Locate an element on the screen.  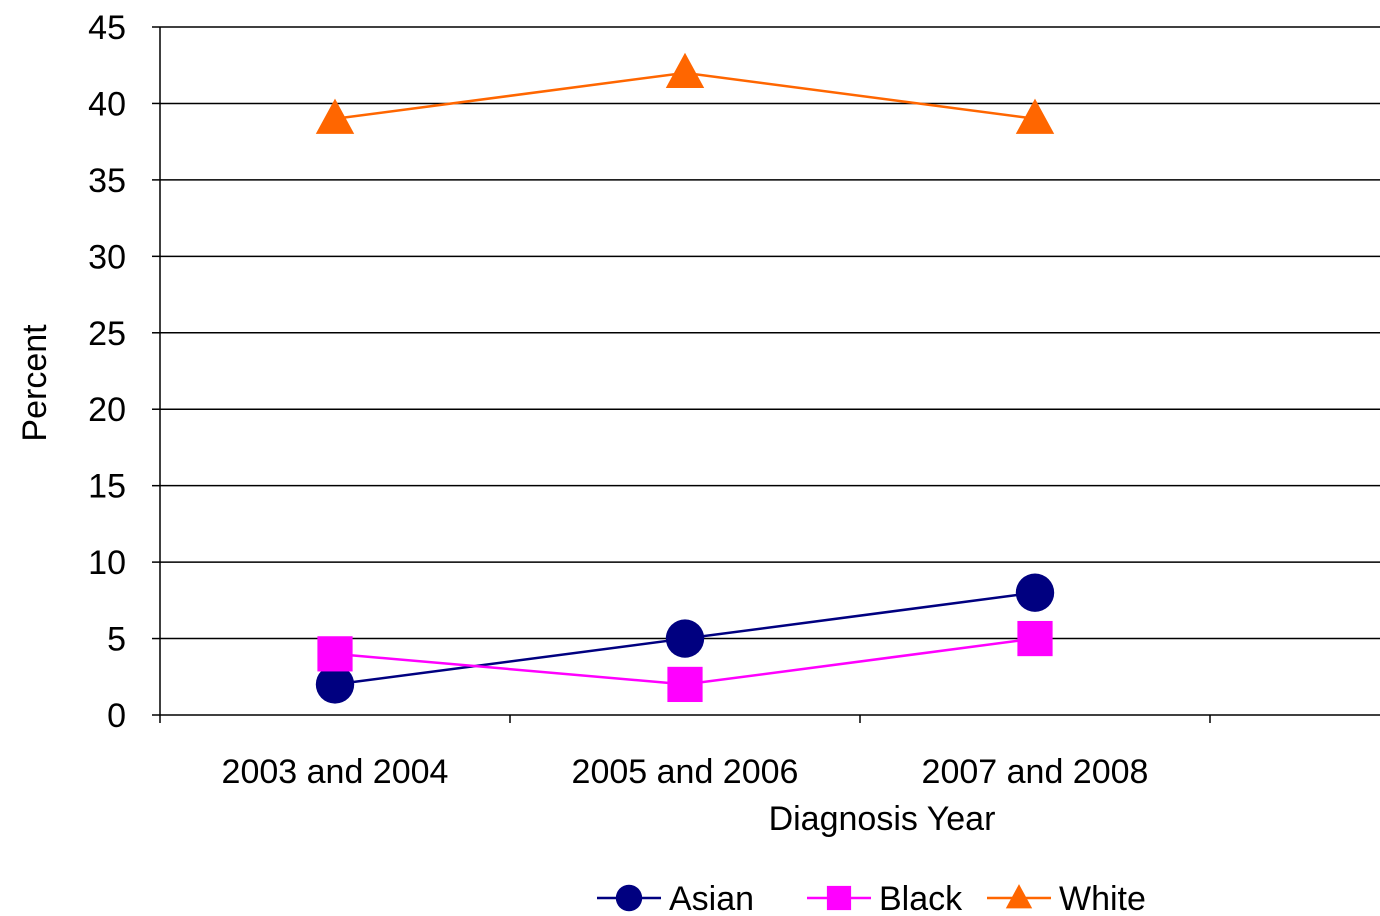
x-tick-label-3: 2007 and 2008 is located at coordinates (1035, 772).